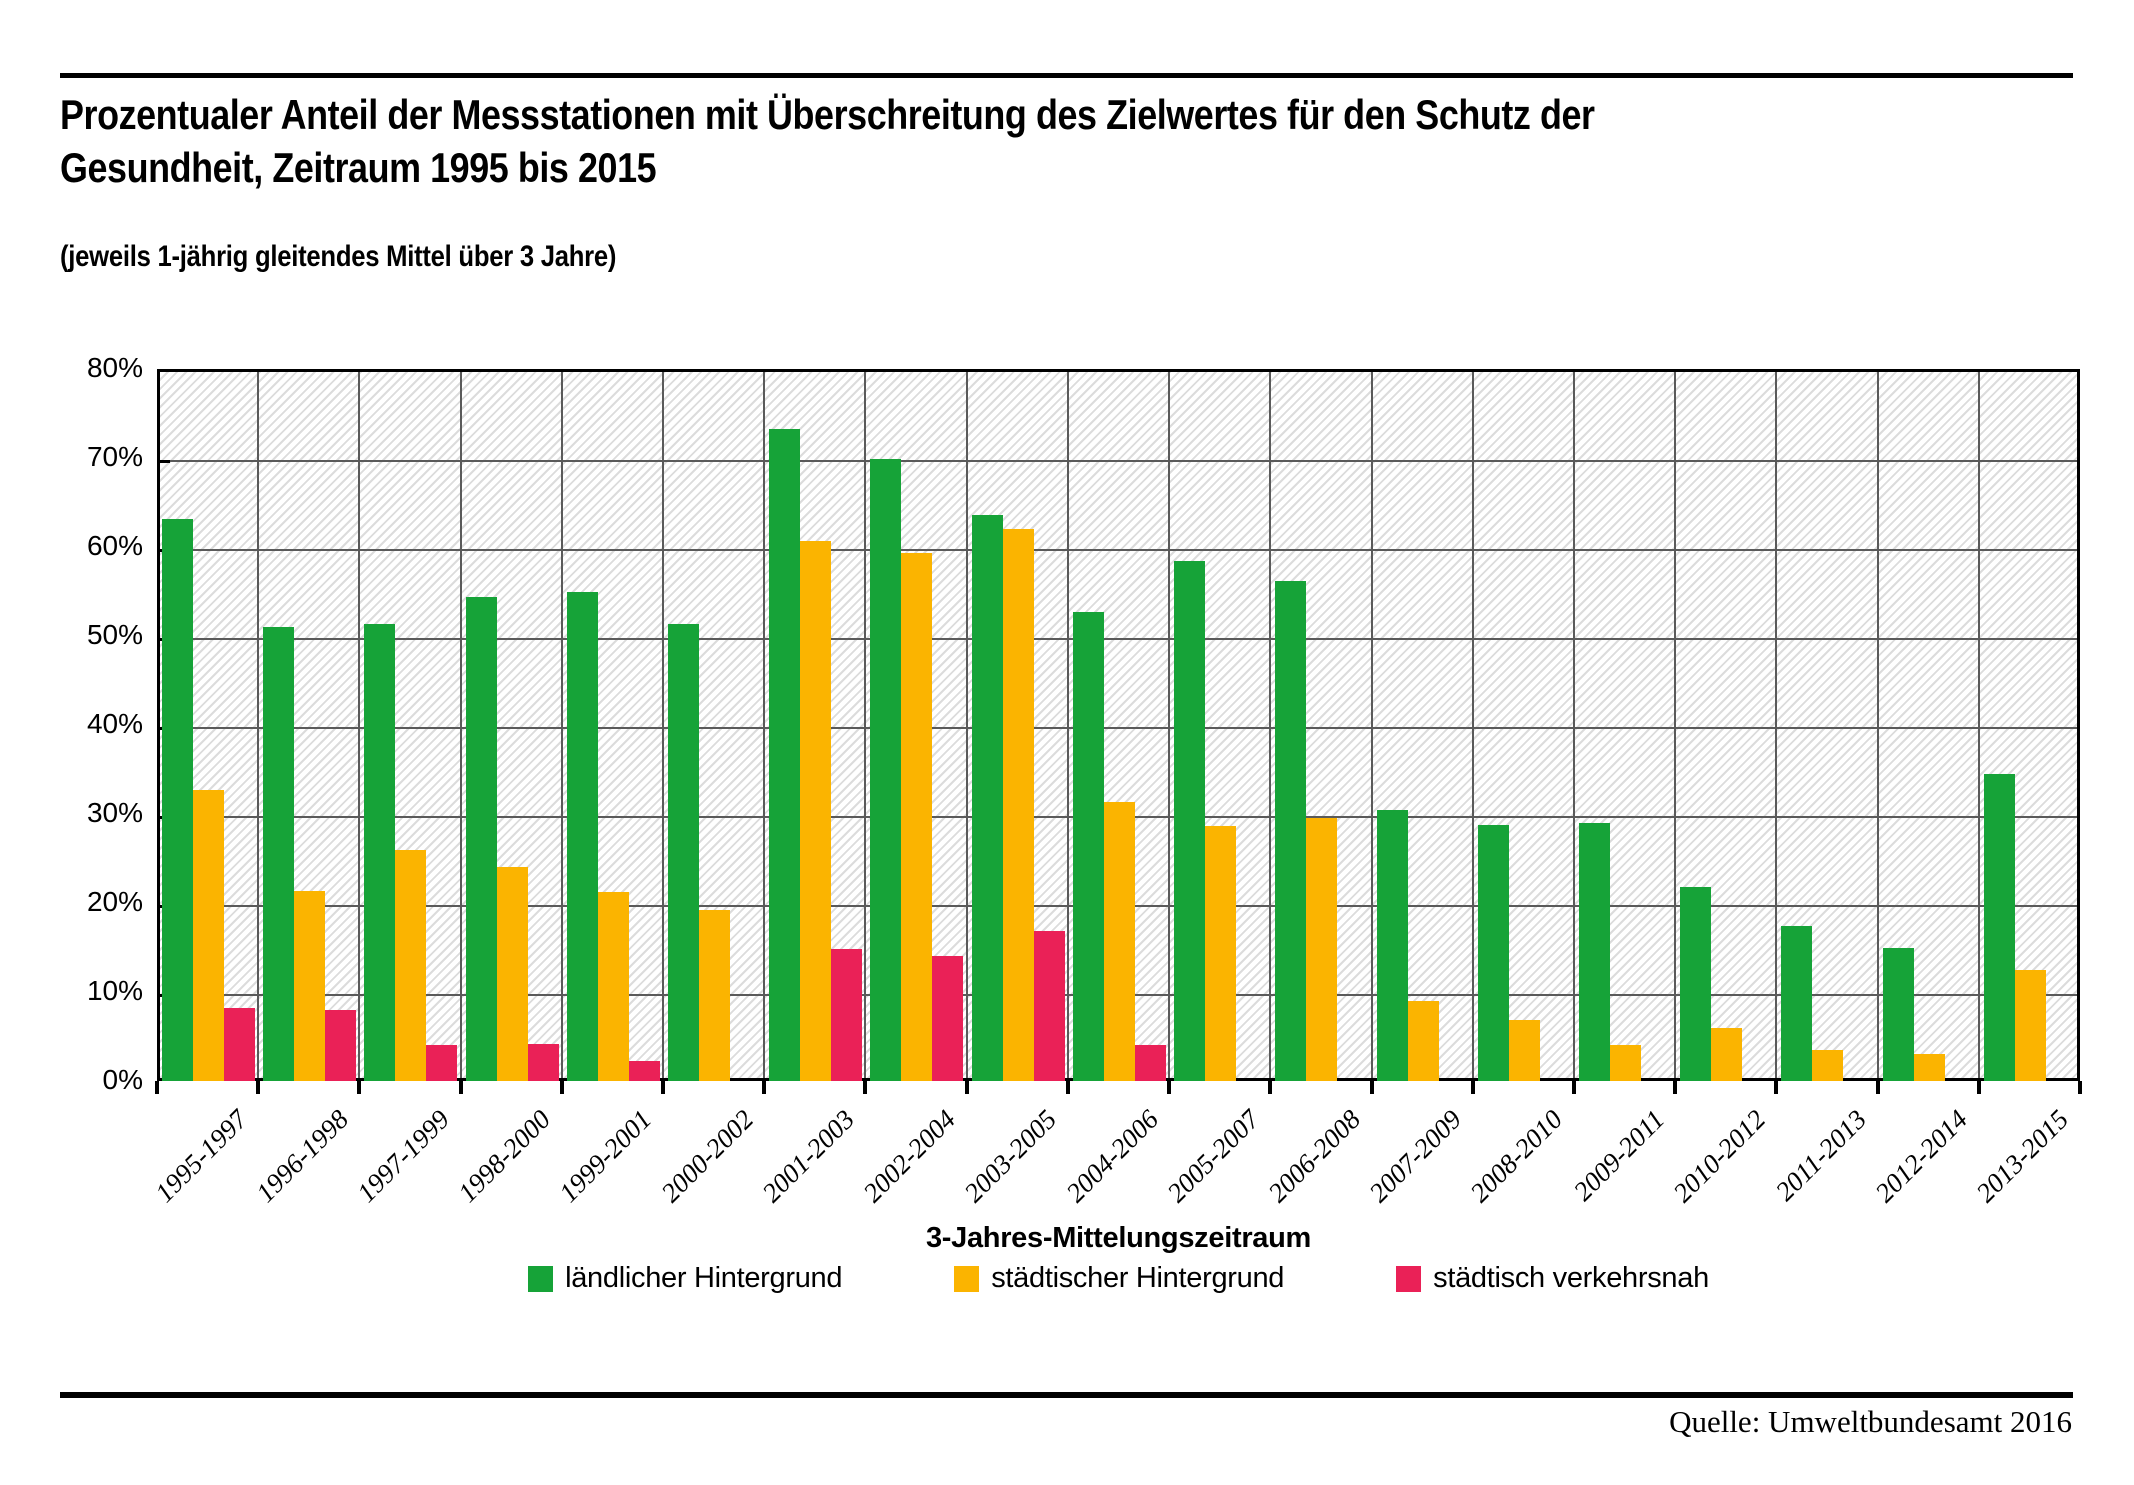 The width and height of the screenshot is (2134, 1485). Describe the element at coordinates (114, 812) in the screenshot. I see `y-axis-label: 30%` at that location.